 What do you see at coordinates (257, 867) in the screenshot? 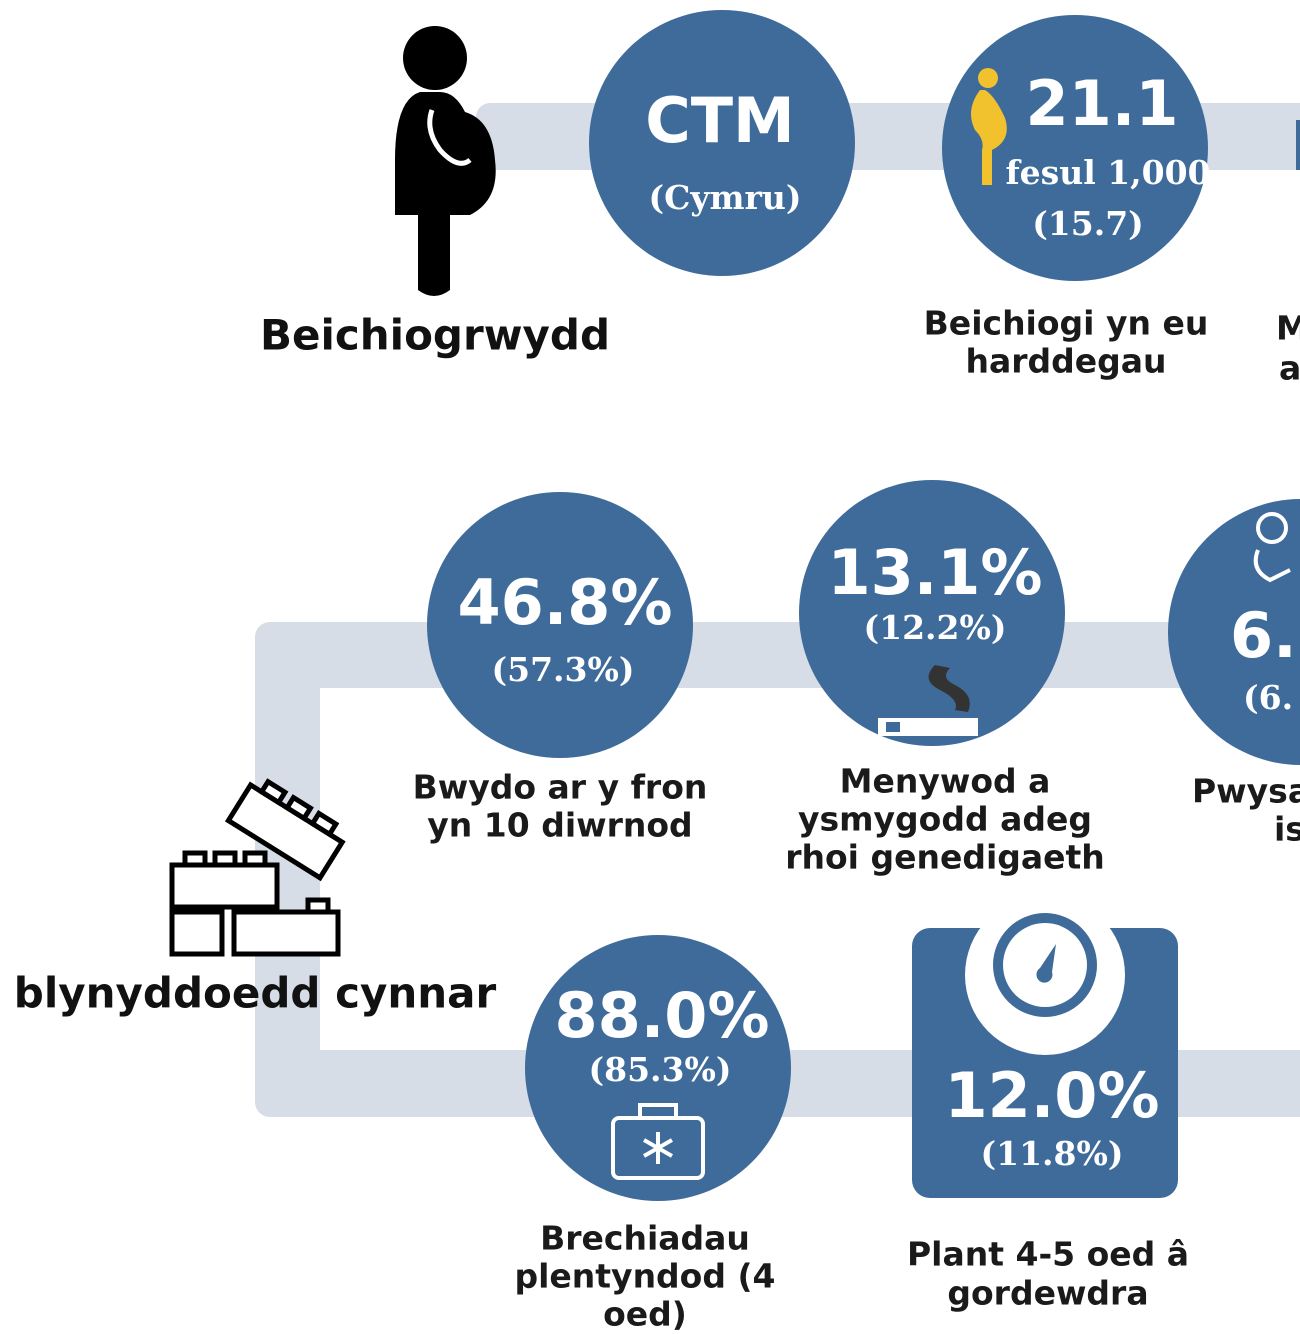
I see `blocks-icon` at bounding box center [257, 867].